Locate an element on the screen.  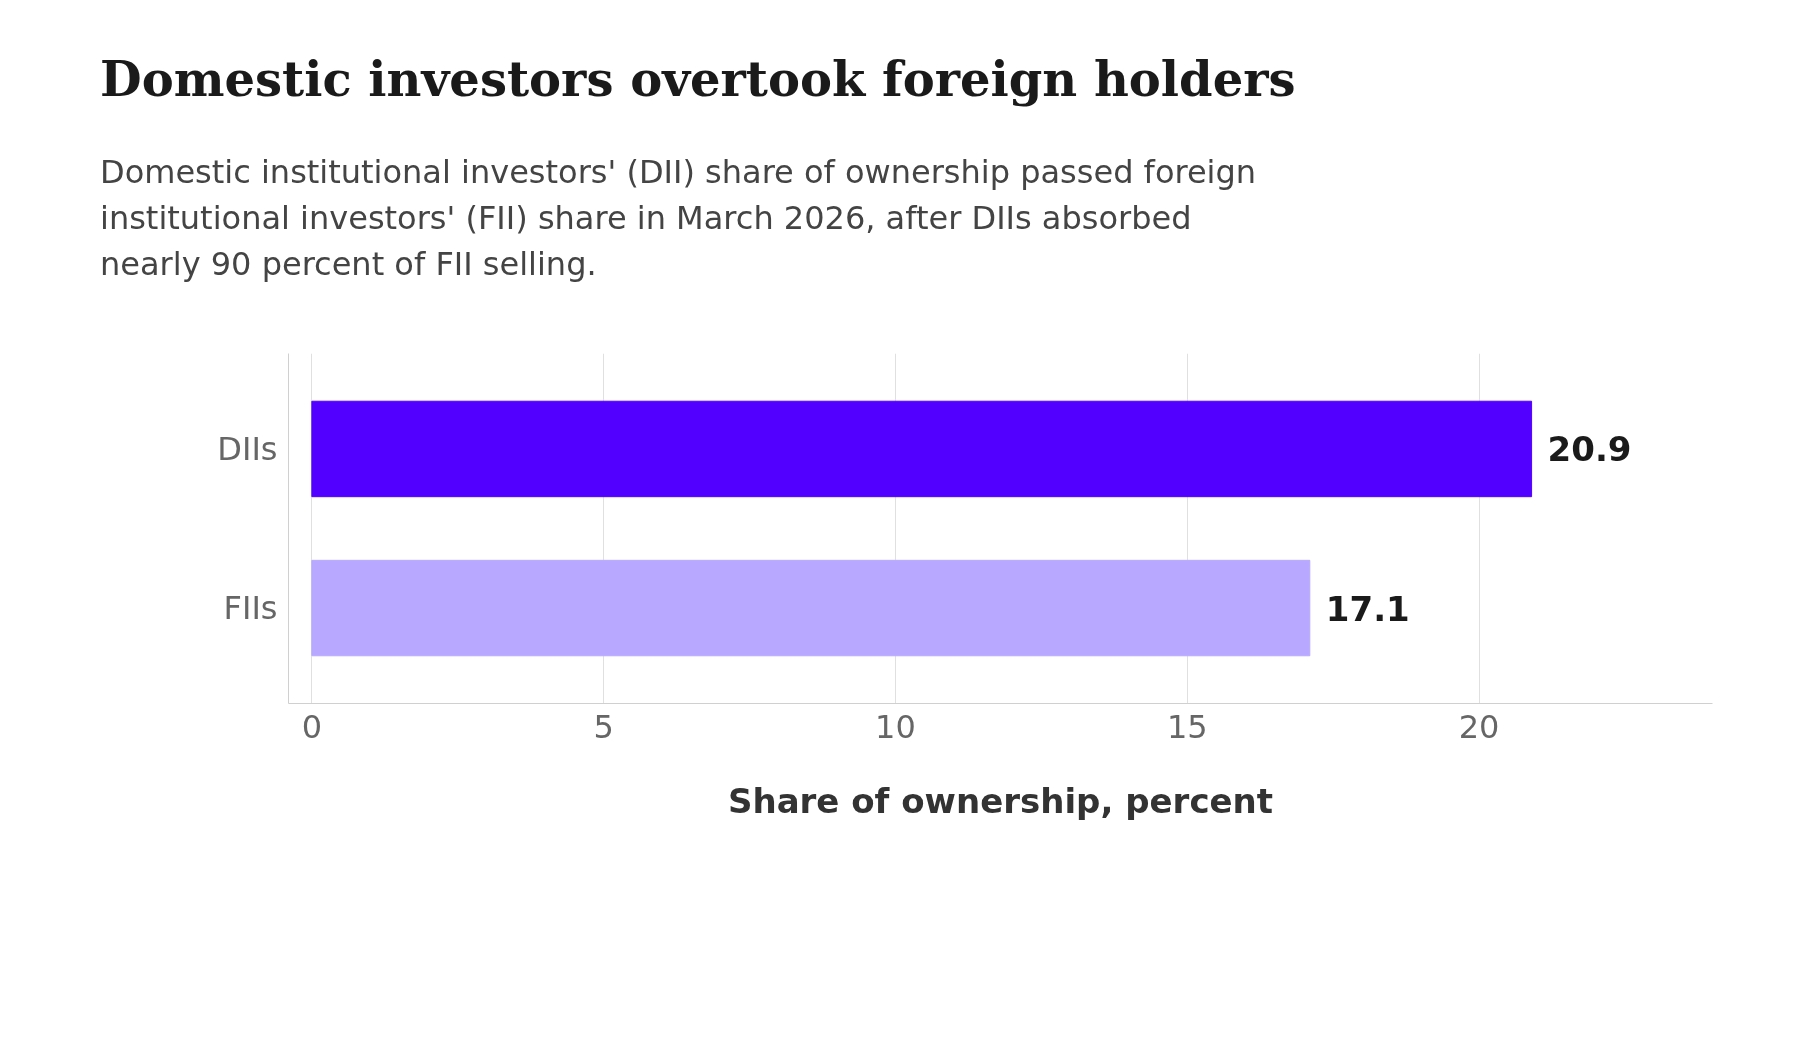
y-tick-label: FIIs is located at coordinates (250, 607).